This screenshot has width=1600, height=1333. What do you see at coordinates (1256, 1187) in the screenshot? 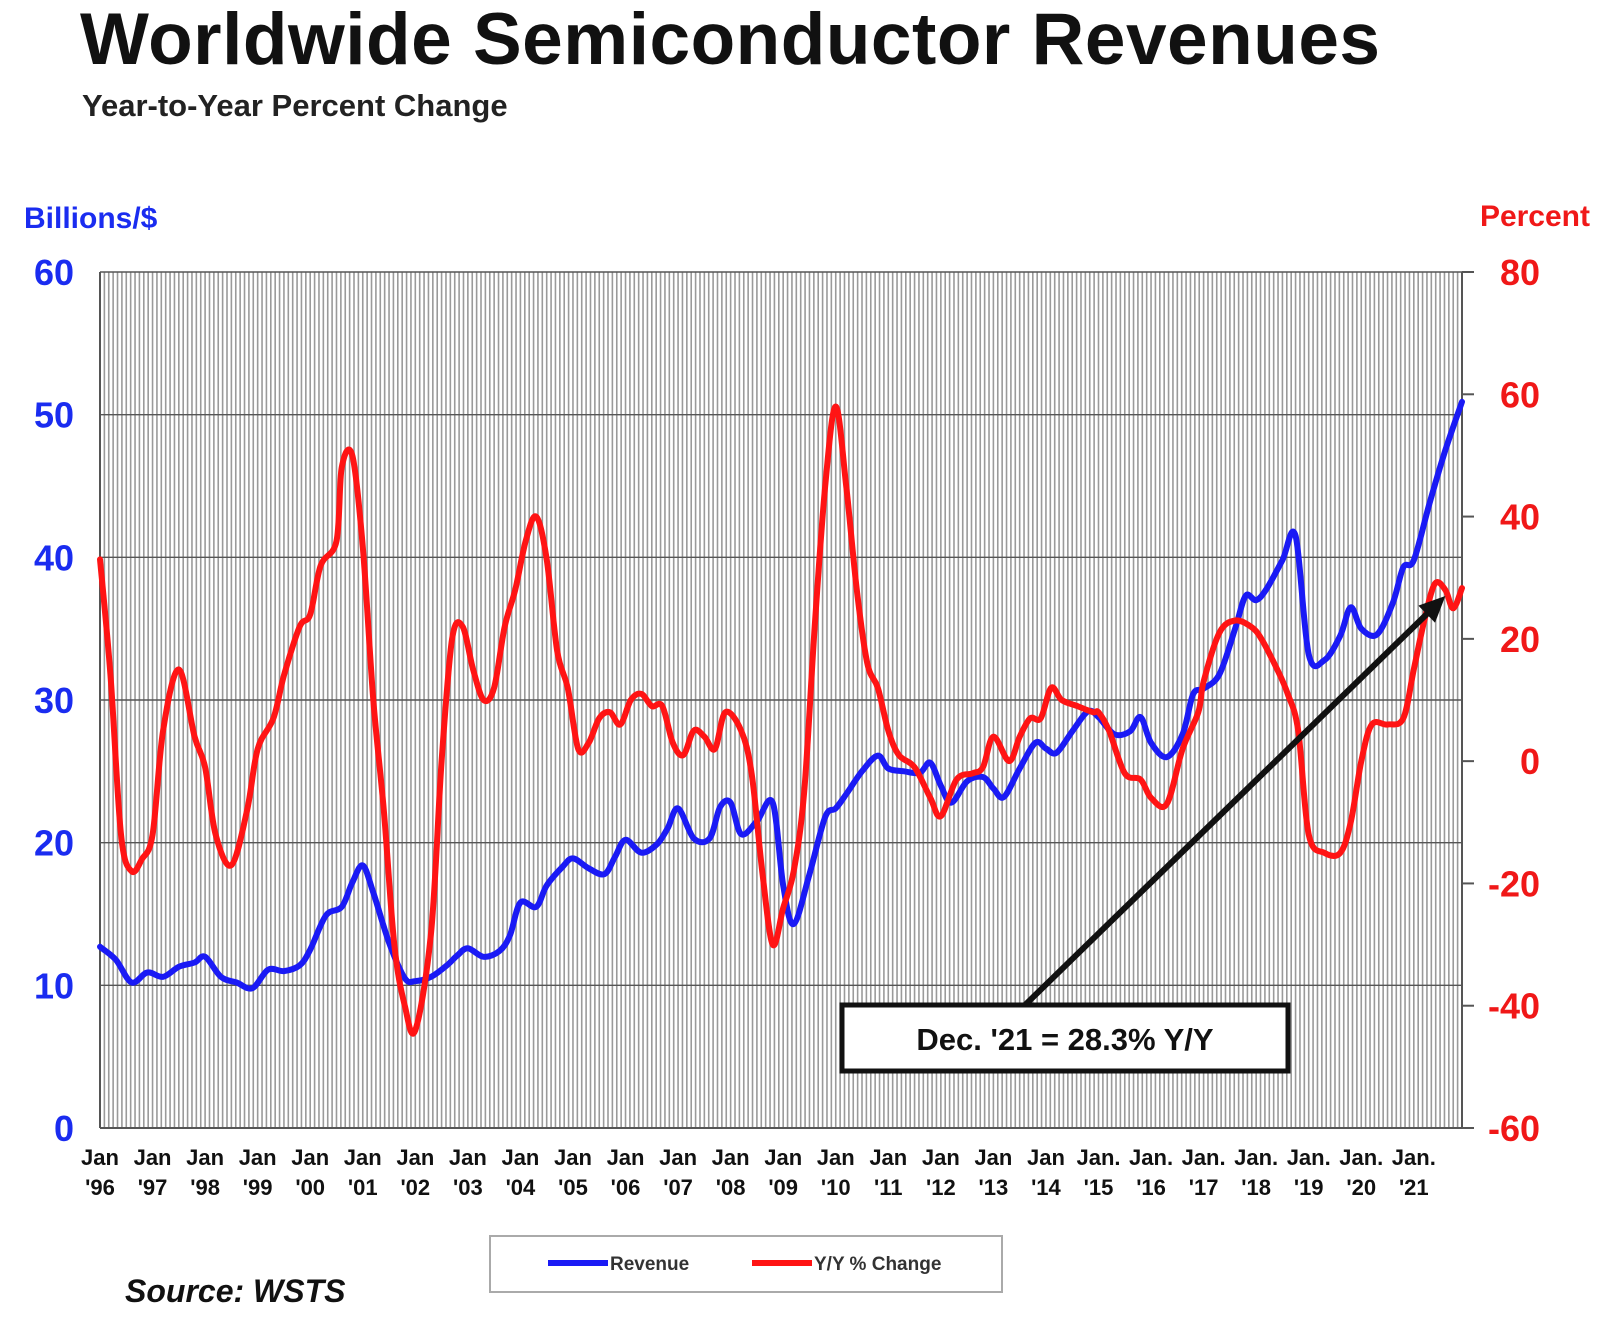
I see `x-tick-label: '18` at bounding box center [1256, 1187].